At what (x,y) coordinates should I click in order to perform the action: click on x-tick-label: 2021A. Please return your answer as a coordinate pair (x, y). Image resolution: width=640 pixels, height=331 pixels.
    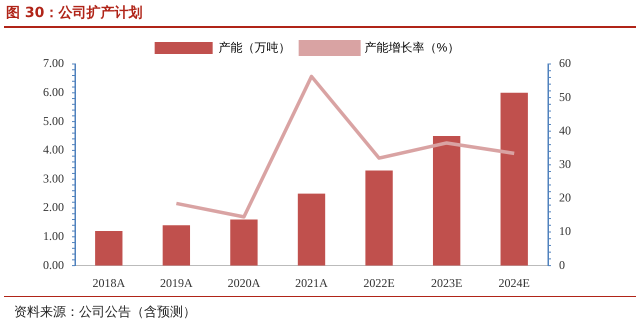
    Looking at the image, I should click on (311, 283).